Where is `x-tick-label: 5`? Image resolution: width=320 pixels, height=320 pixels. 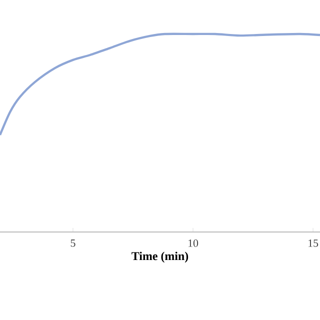
x-tick-label: 5 is located at coordinates (73, 243).